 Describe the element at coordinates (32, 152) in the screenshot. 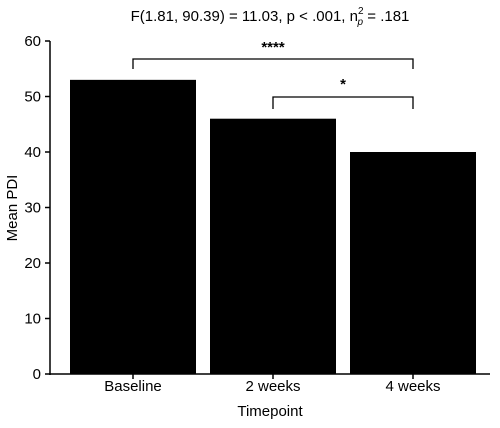

I see `y-tick-label: 40` at that location.